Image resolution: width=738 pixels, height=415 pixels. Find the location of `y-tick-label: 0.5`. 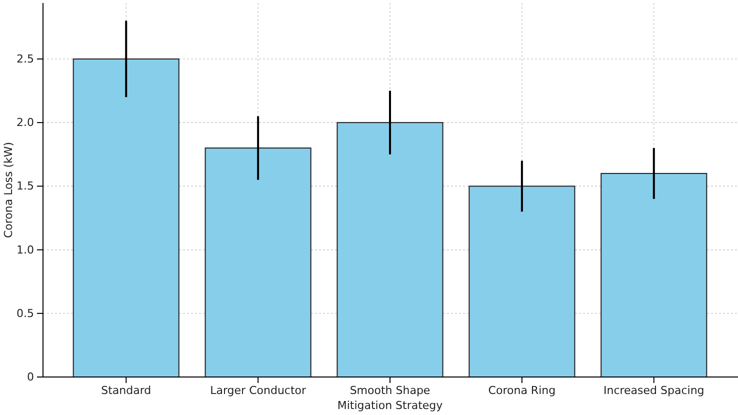

y-tick-label: 0.5 is located at coordinates (25, 313).